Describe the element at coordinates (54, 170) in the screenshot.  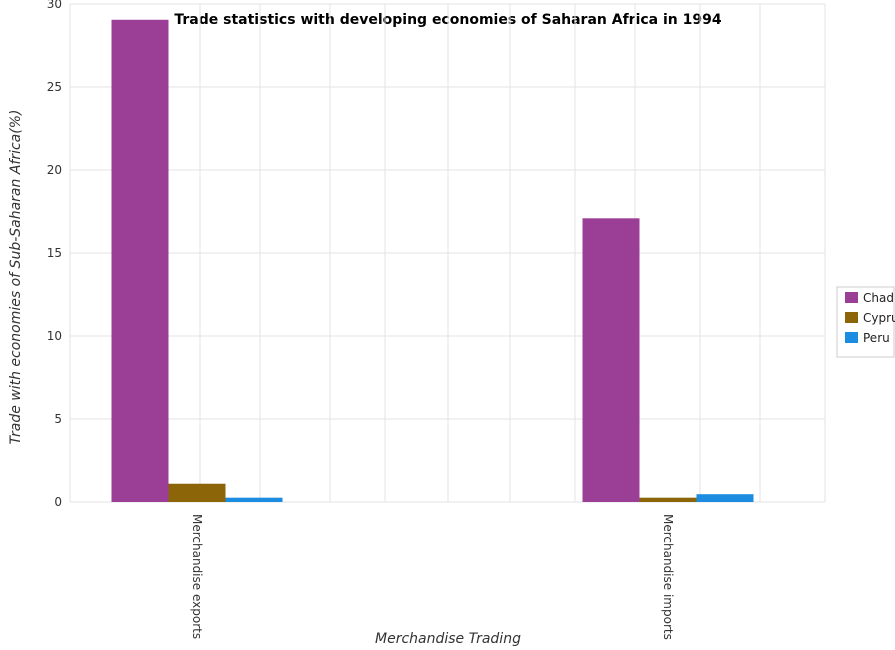
I see `y-tick-label: 20` at that location.